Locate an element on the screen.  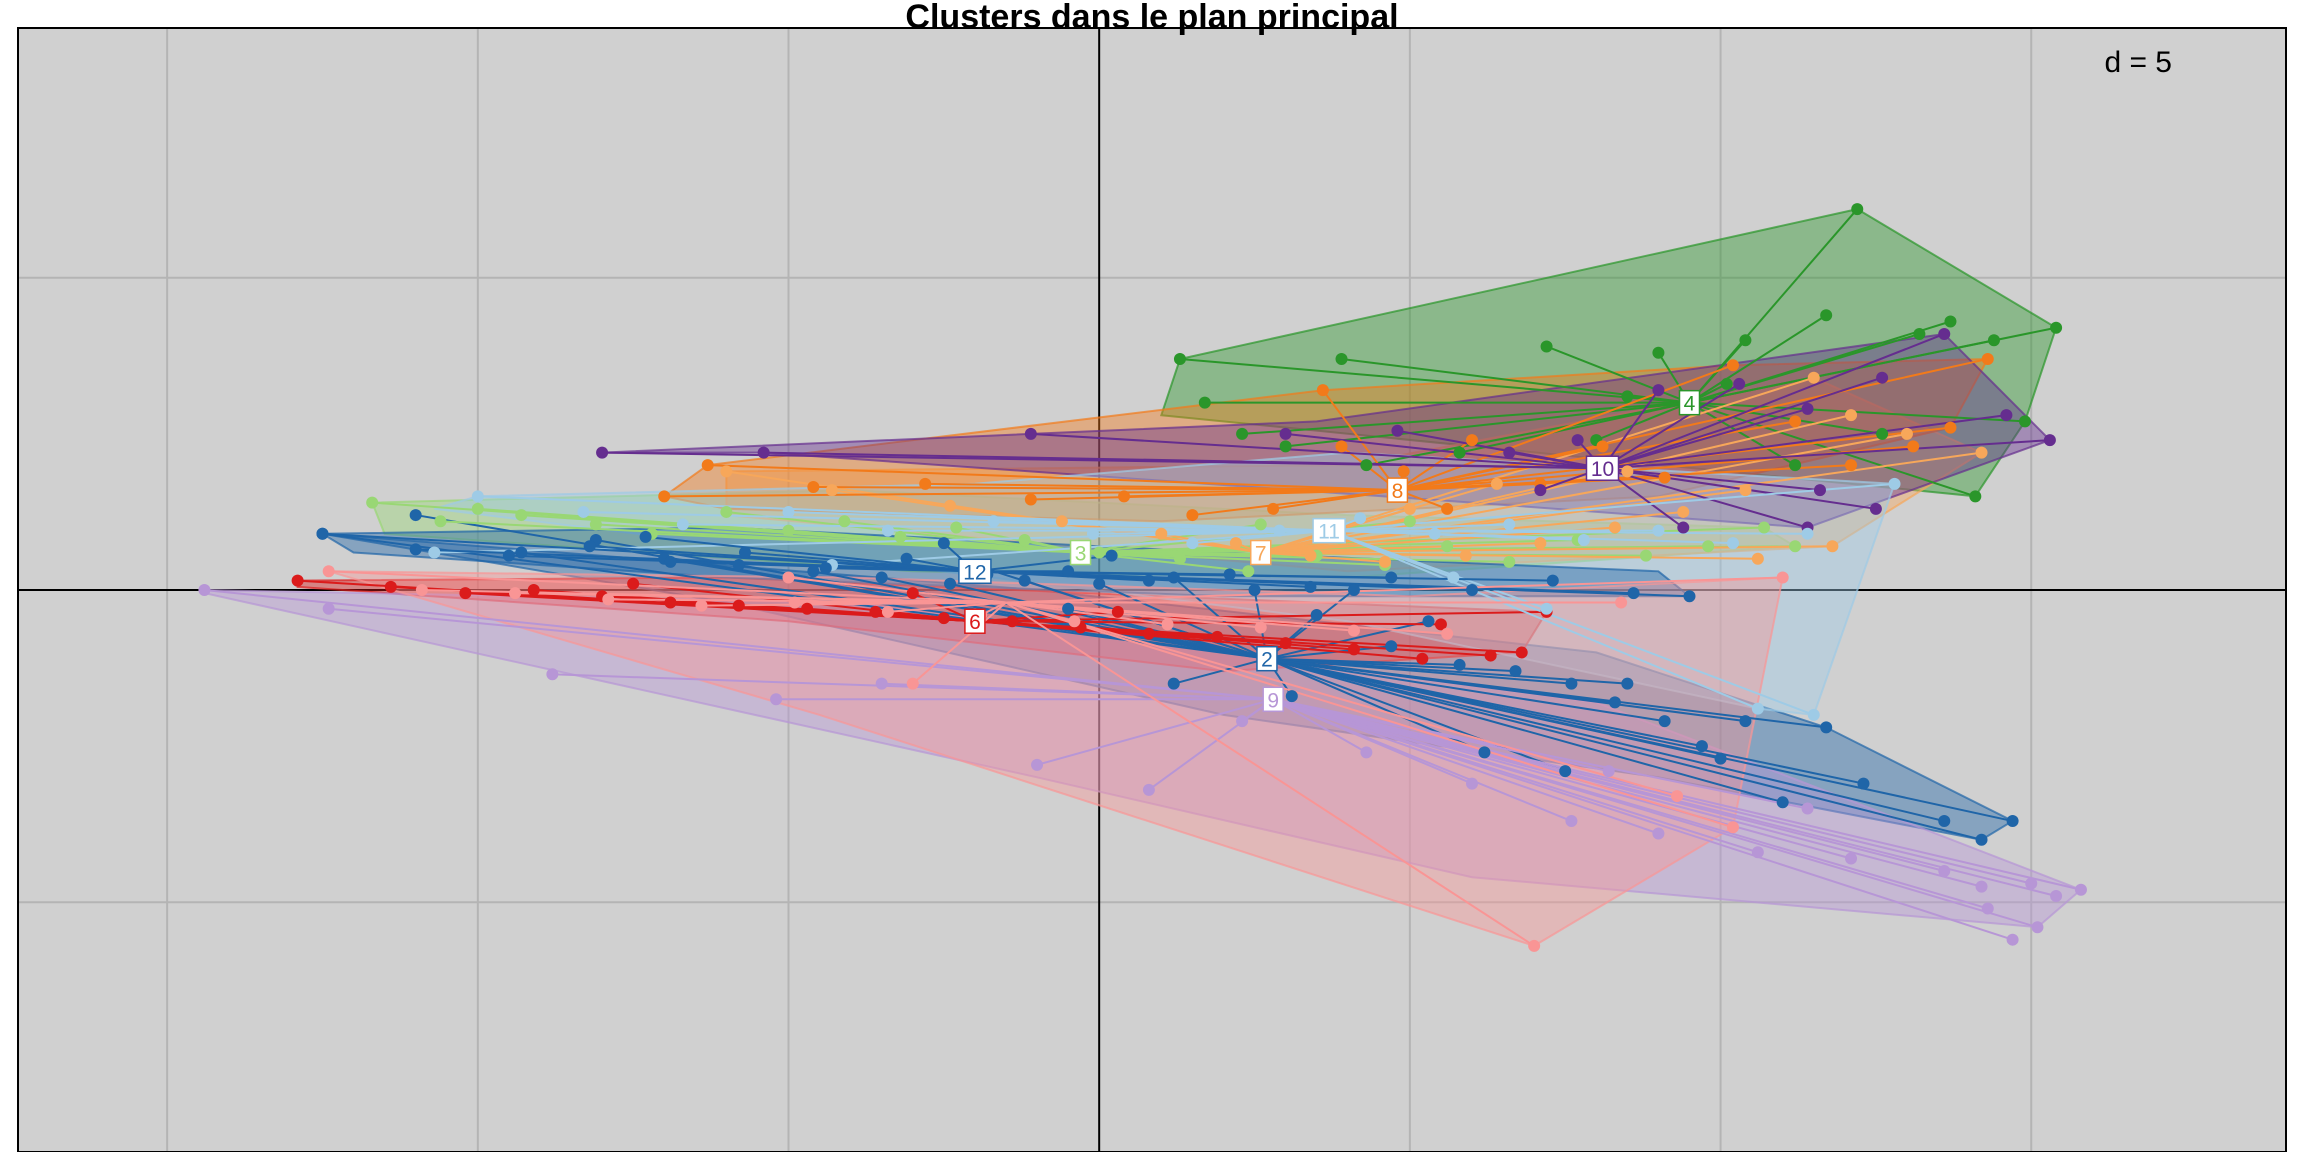
cluster-label-text: 9 is located at coordinates (1273, 700).